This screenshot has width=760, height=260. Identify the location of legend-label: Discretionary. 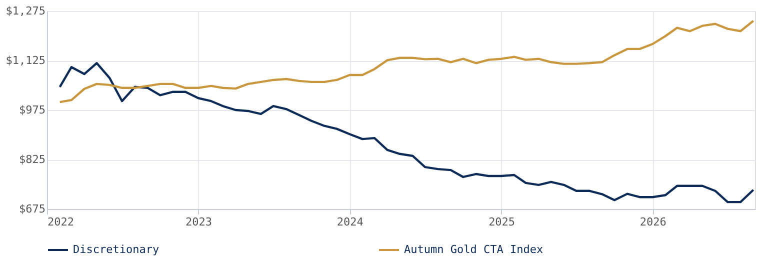
(116, 249).